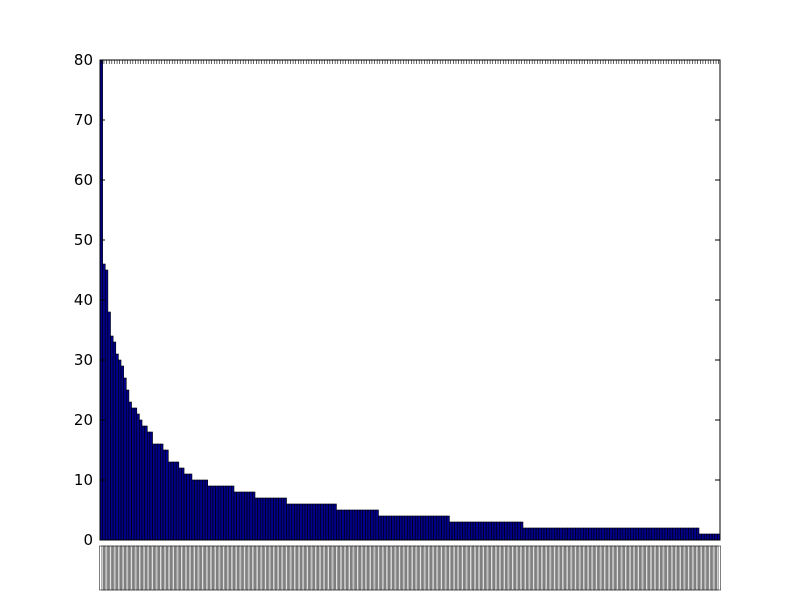 Image resolution: width=800 pixels, height=600 pixels. Describe the element at coordinates (83, 240) in the screenshot. I see `y-tick-label: 50` at that location.